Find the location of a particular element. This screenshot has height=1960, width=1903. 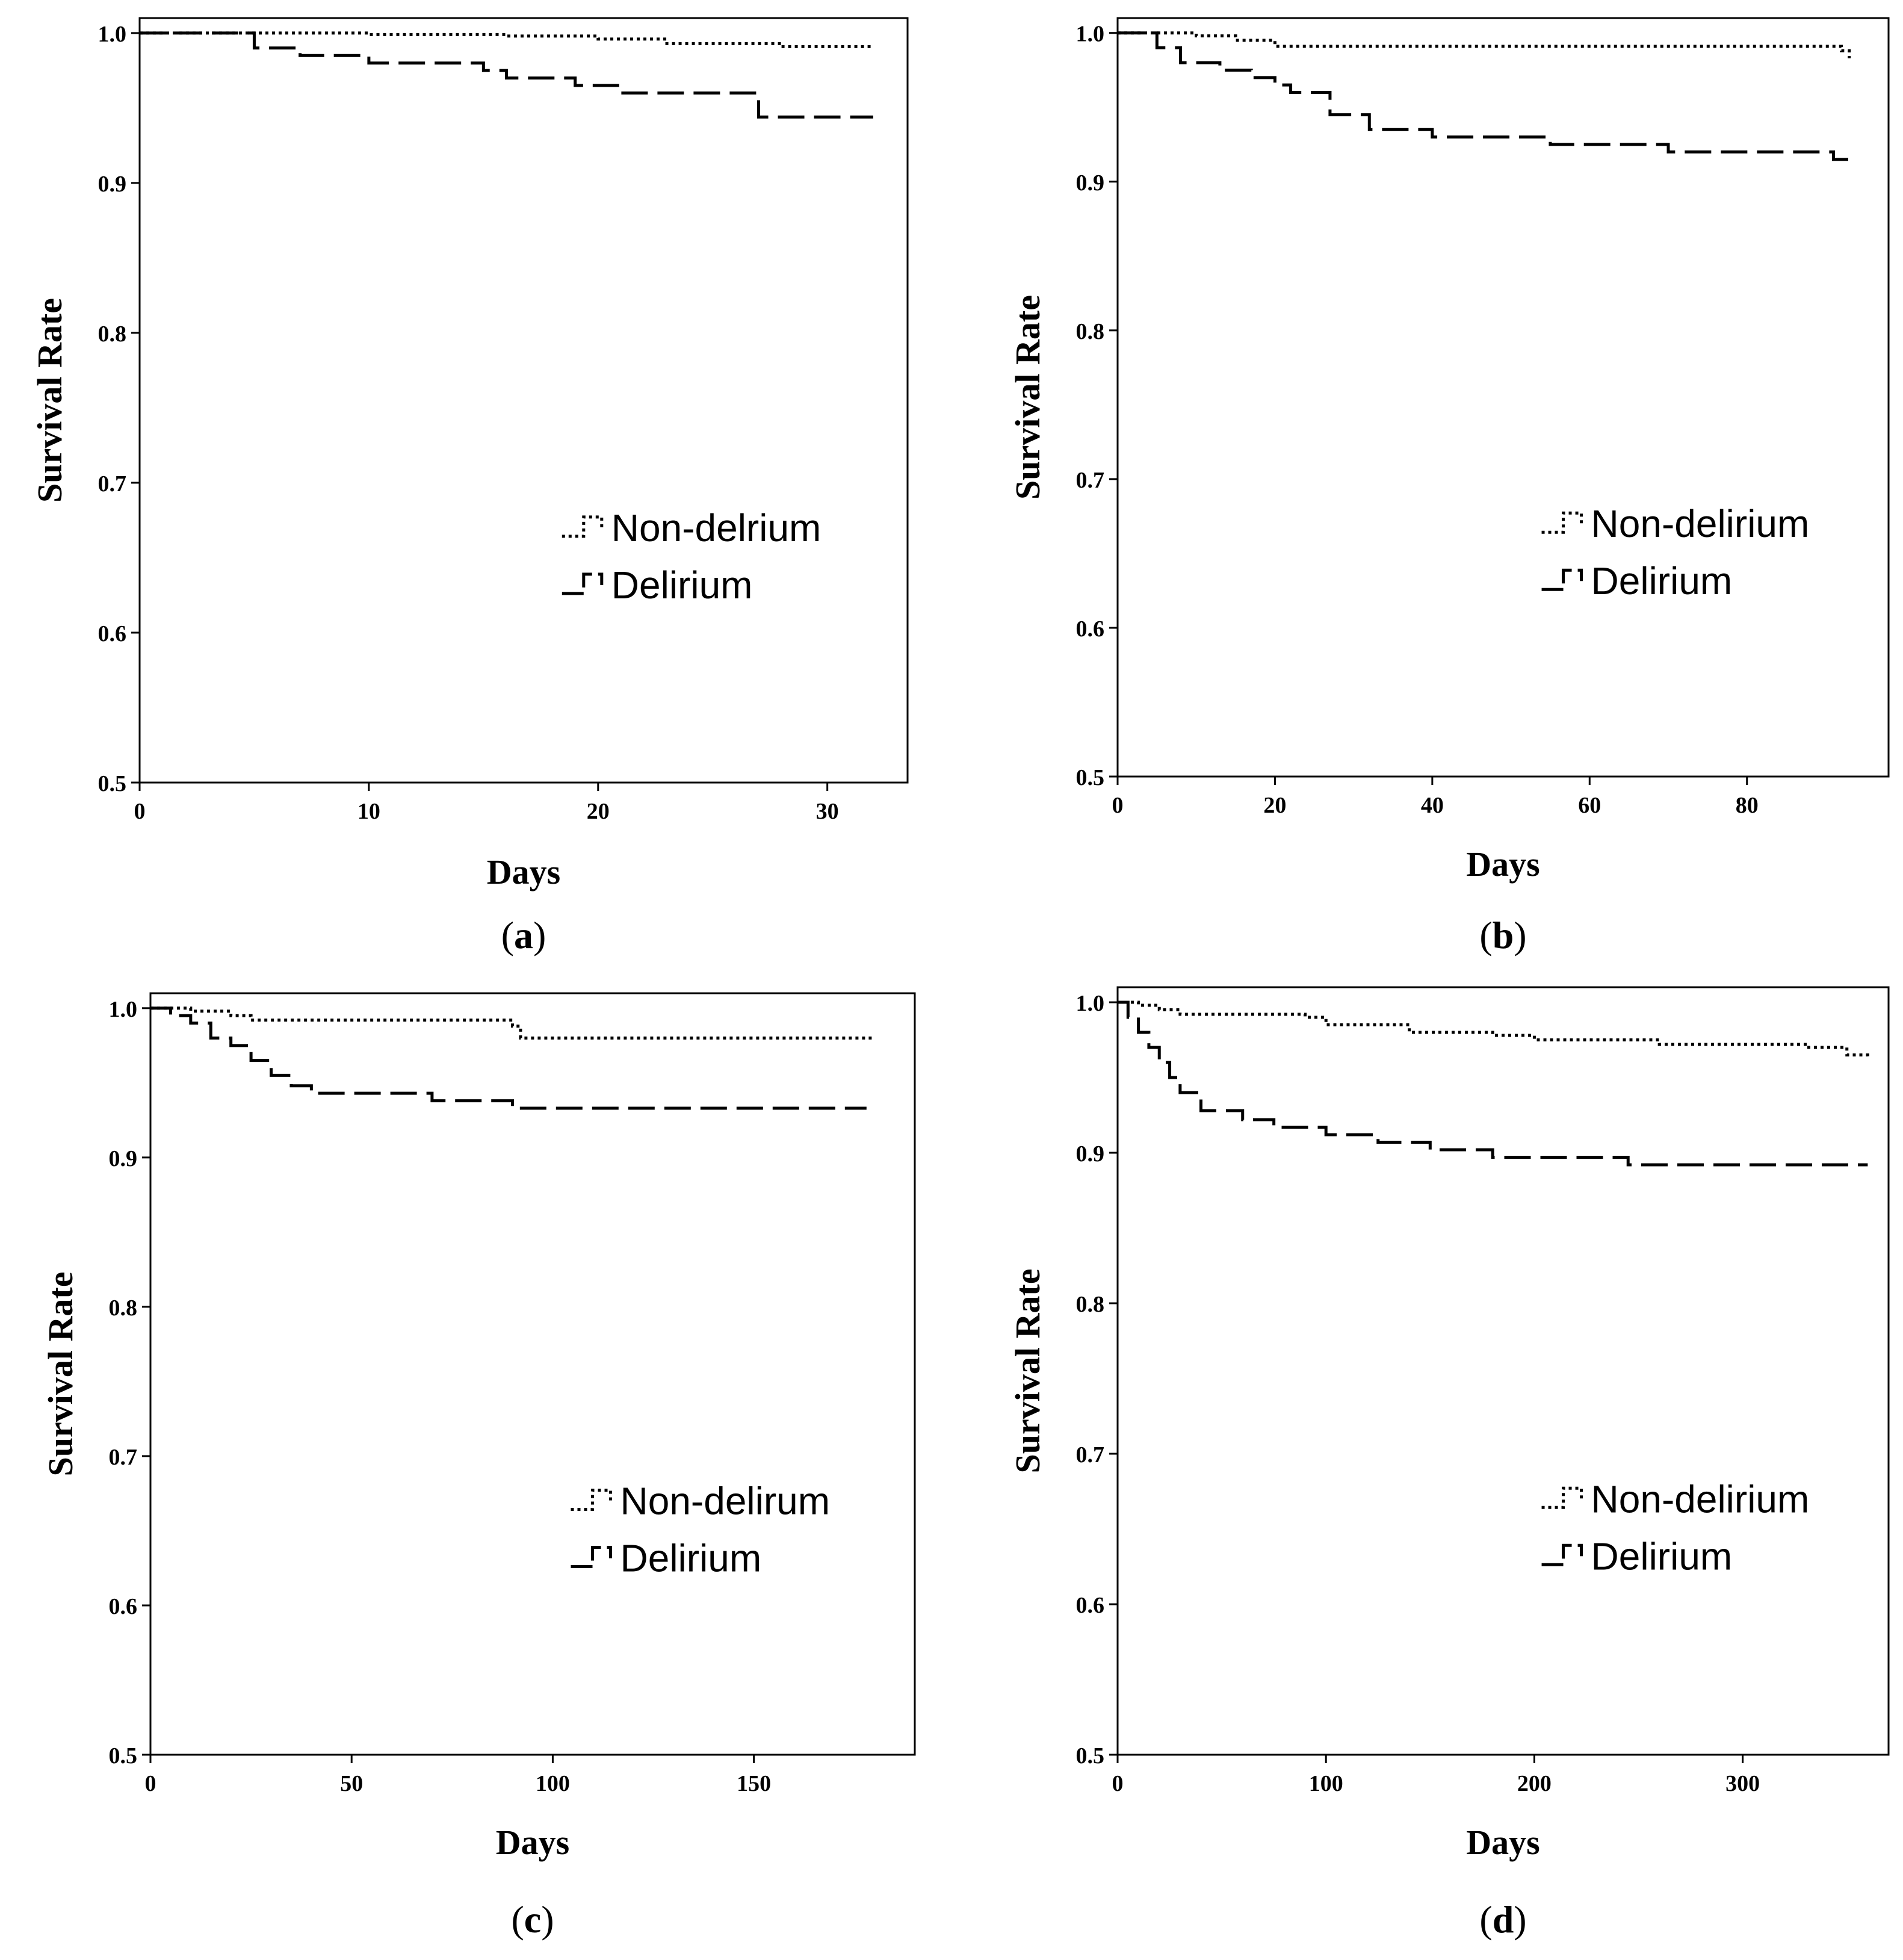

x-tick-label: 200 is located at coordinates (1534, 1783).